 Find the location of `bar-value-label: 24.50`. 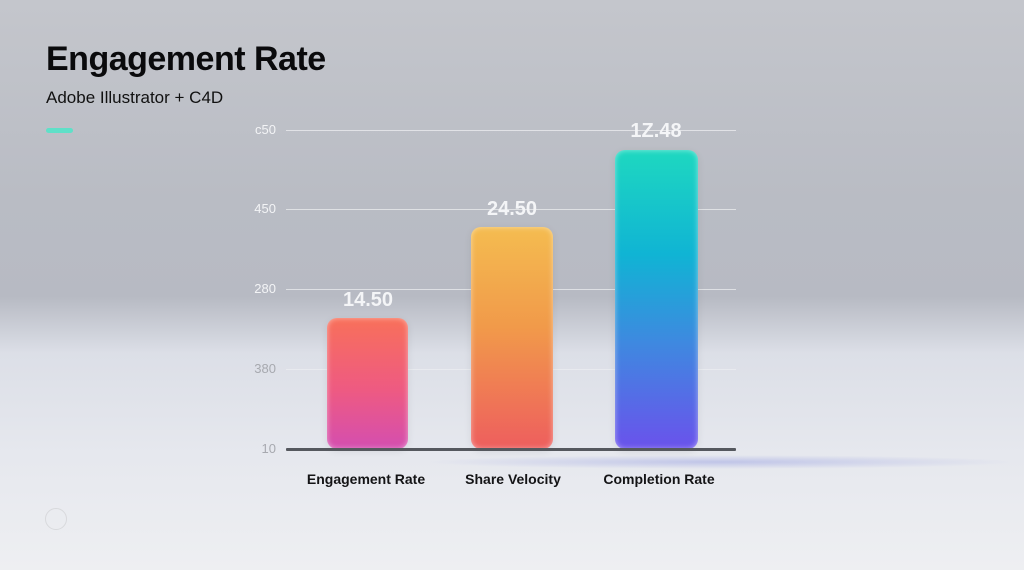

bar-value-label: 24.50 is located at coordinates (512, 209).